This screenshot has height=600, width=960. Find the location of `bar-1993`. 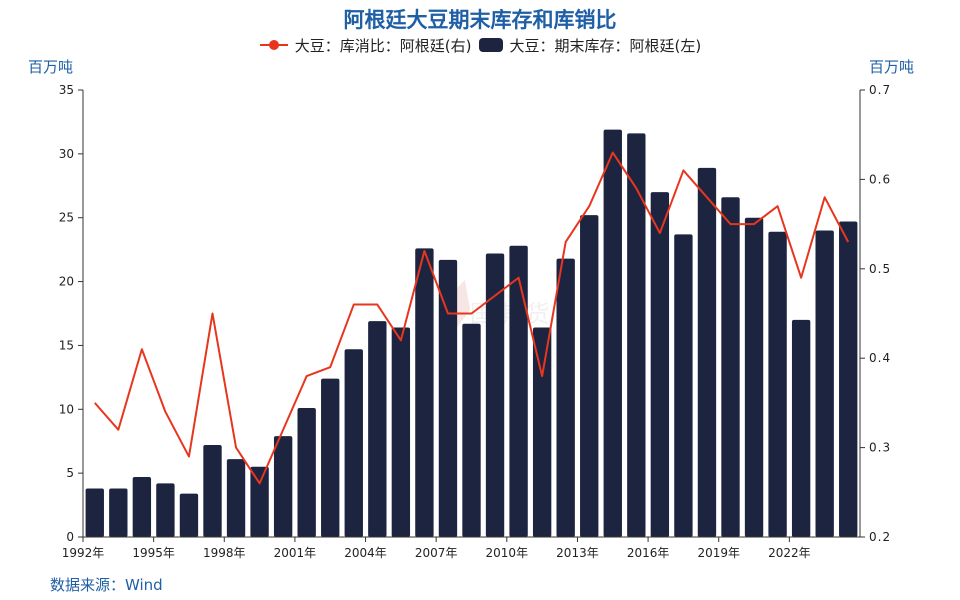

bar-1993 is located at coordinates (118, 512).